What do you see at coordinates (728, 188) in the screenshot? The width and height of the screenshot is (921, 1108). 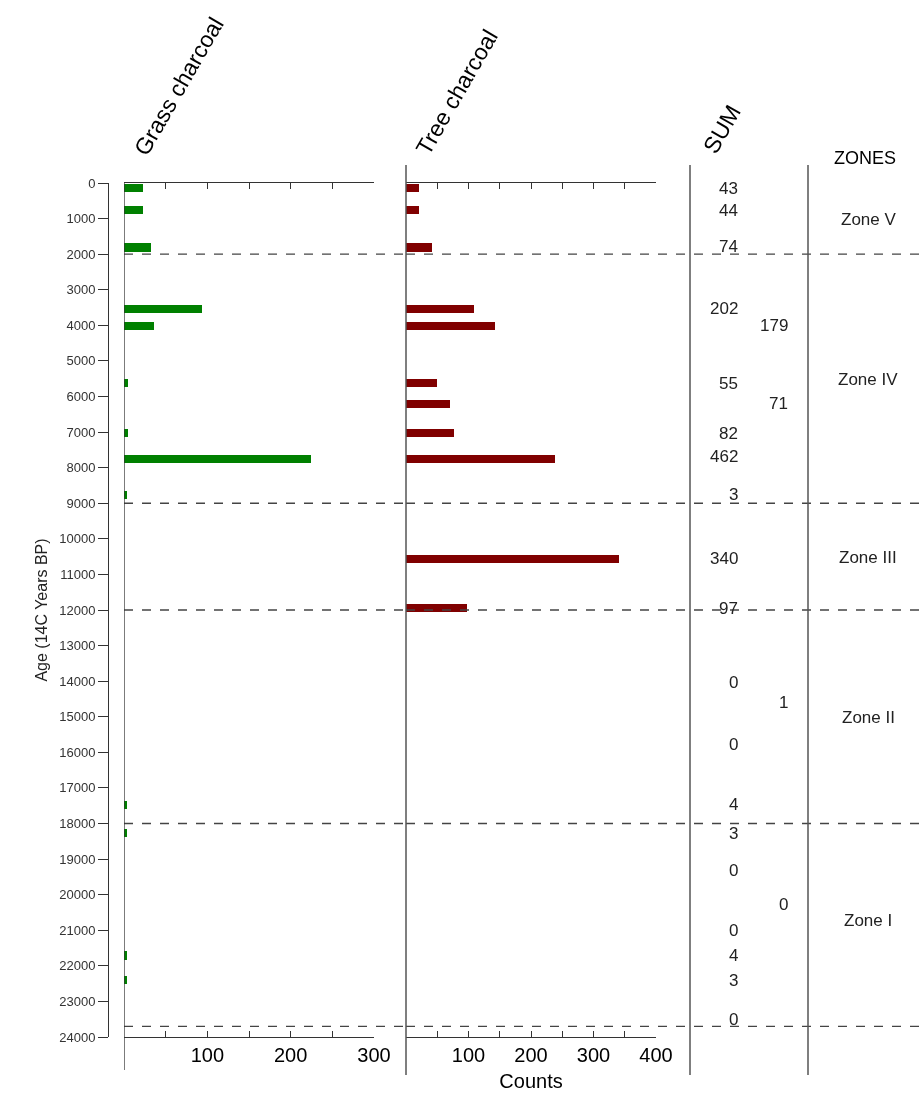 I see `text: 43` at bounding box center [728, 188].